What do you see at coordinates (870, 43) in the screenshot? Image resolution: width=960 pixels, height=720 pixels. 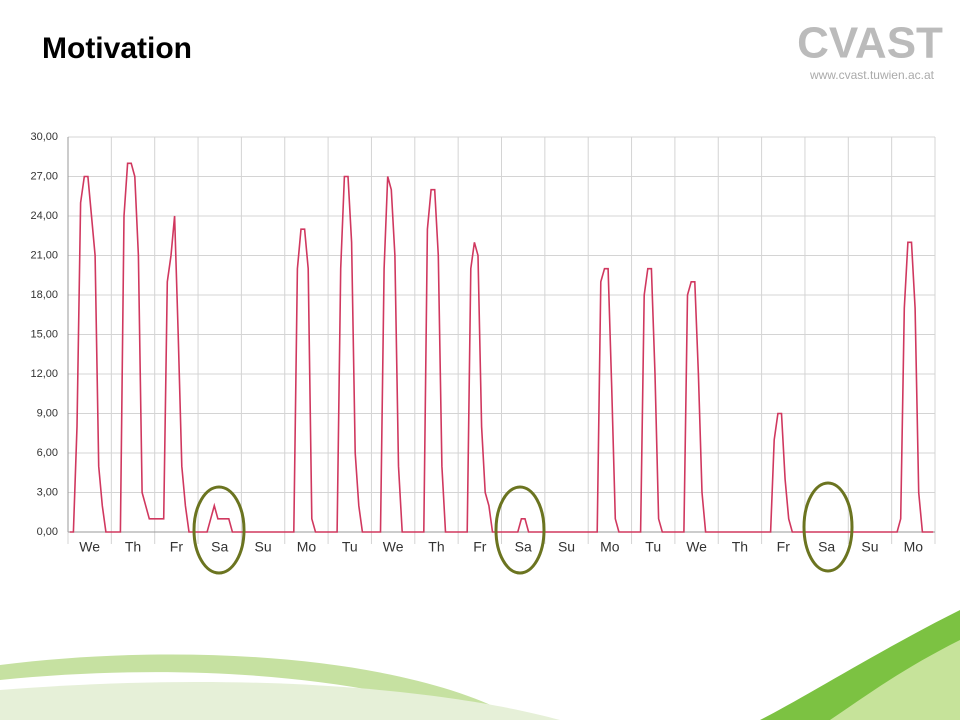 I see `logo: CVAST` at bounding box center [870, 43].